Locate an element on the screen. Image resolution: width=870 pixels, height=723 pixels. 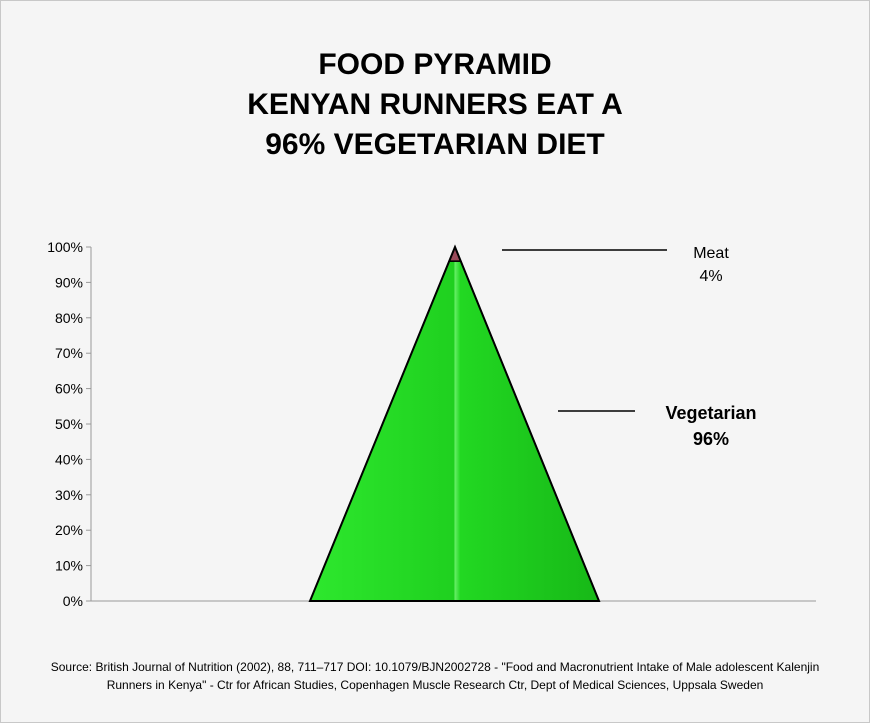
y-tick-label: 90% is located at coordinates (69, 282).